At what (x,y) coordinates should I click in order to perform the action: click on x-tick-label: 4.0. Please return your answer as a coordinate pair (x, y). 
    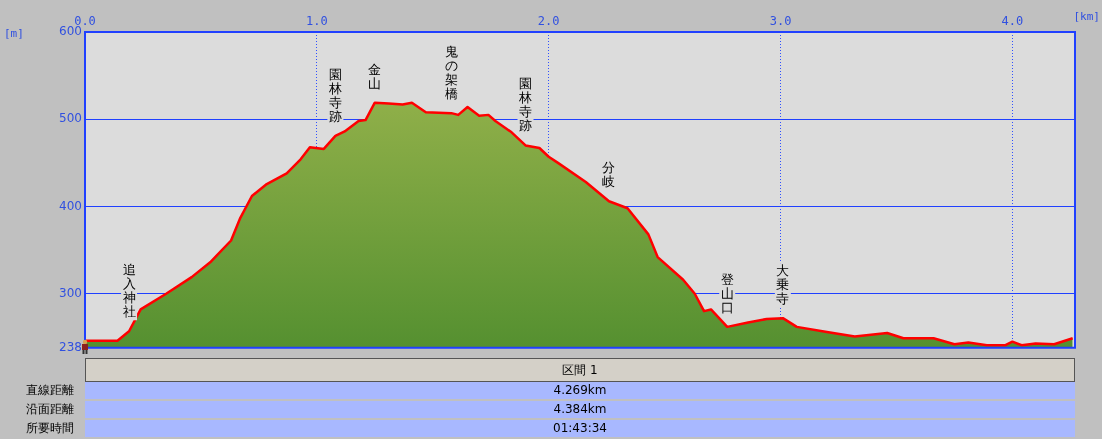
    Looking at the image, I should click on (1012, 20).